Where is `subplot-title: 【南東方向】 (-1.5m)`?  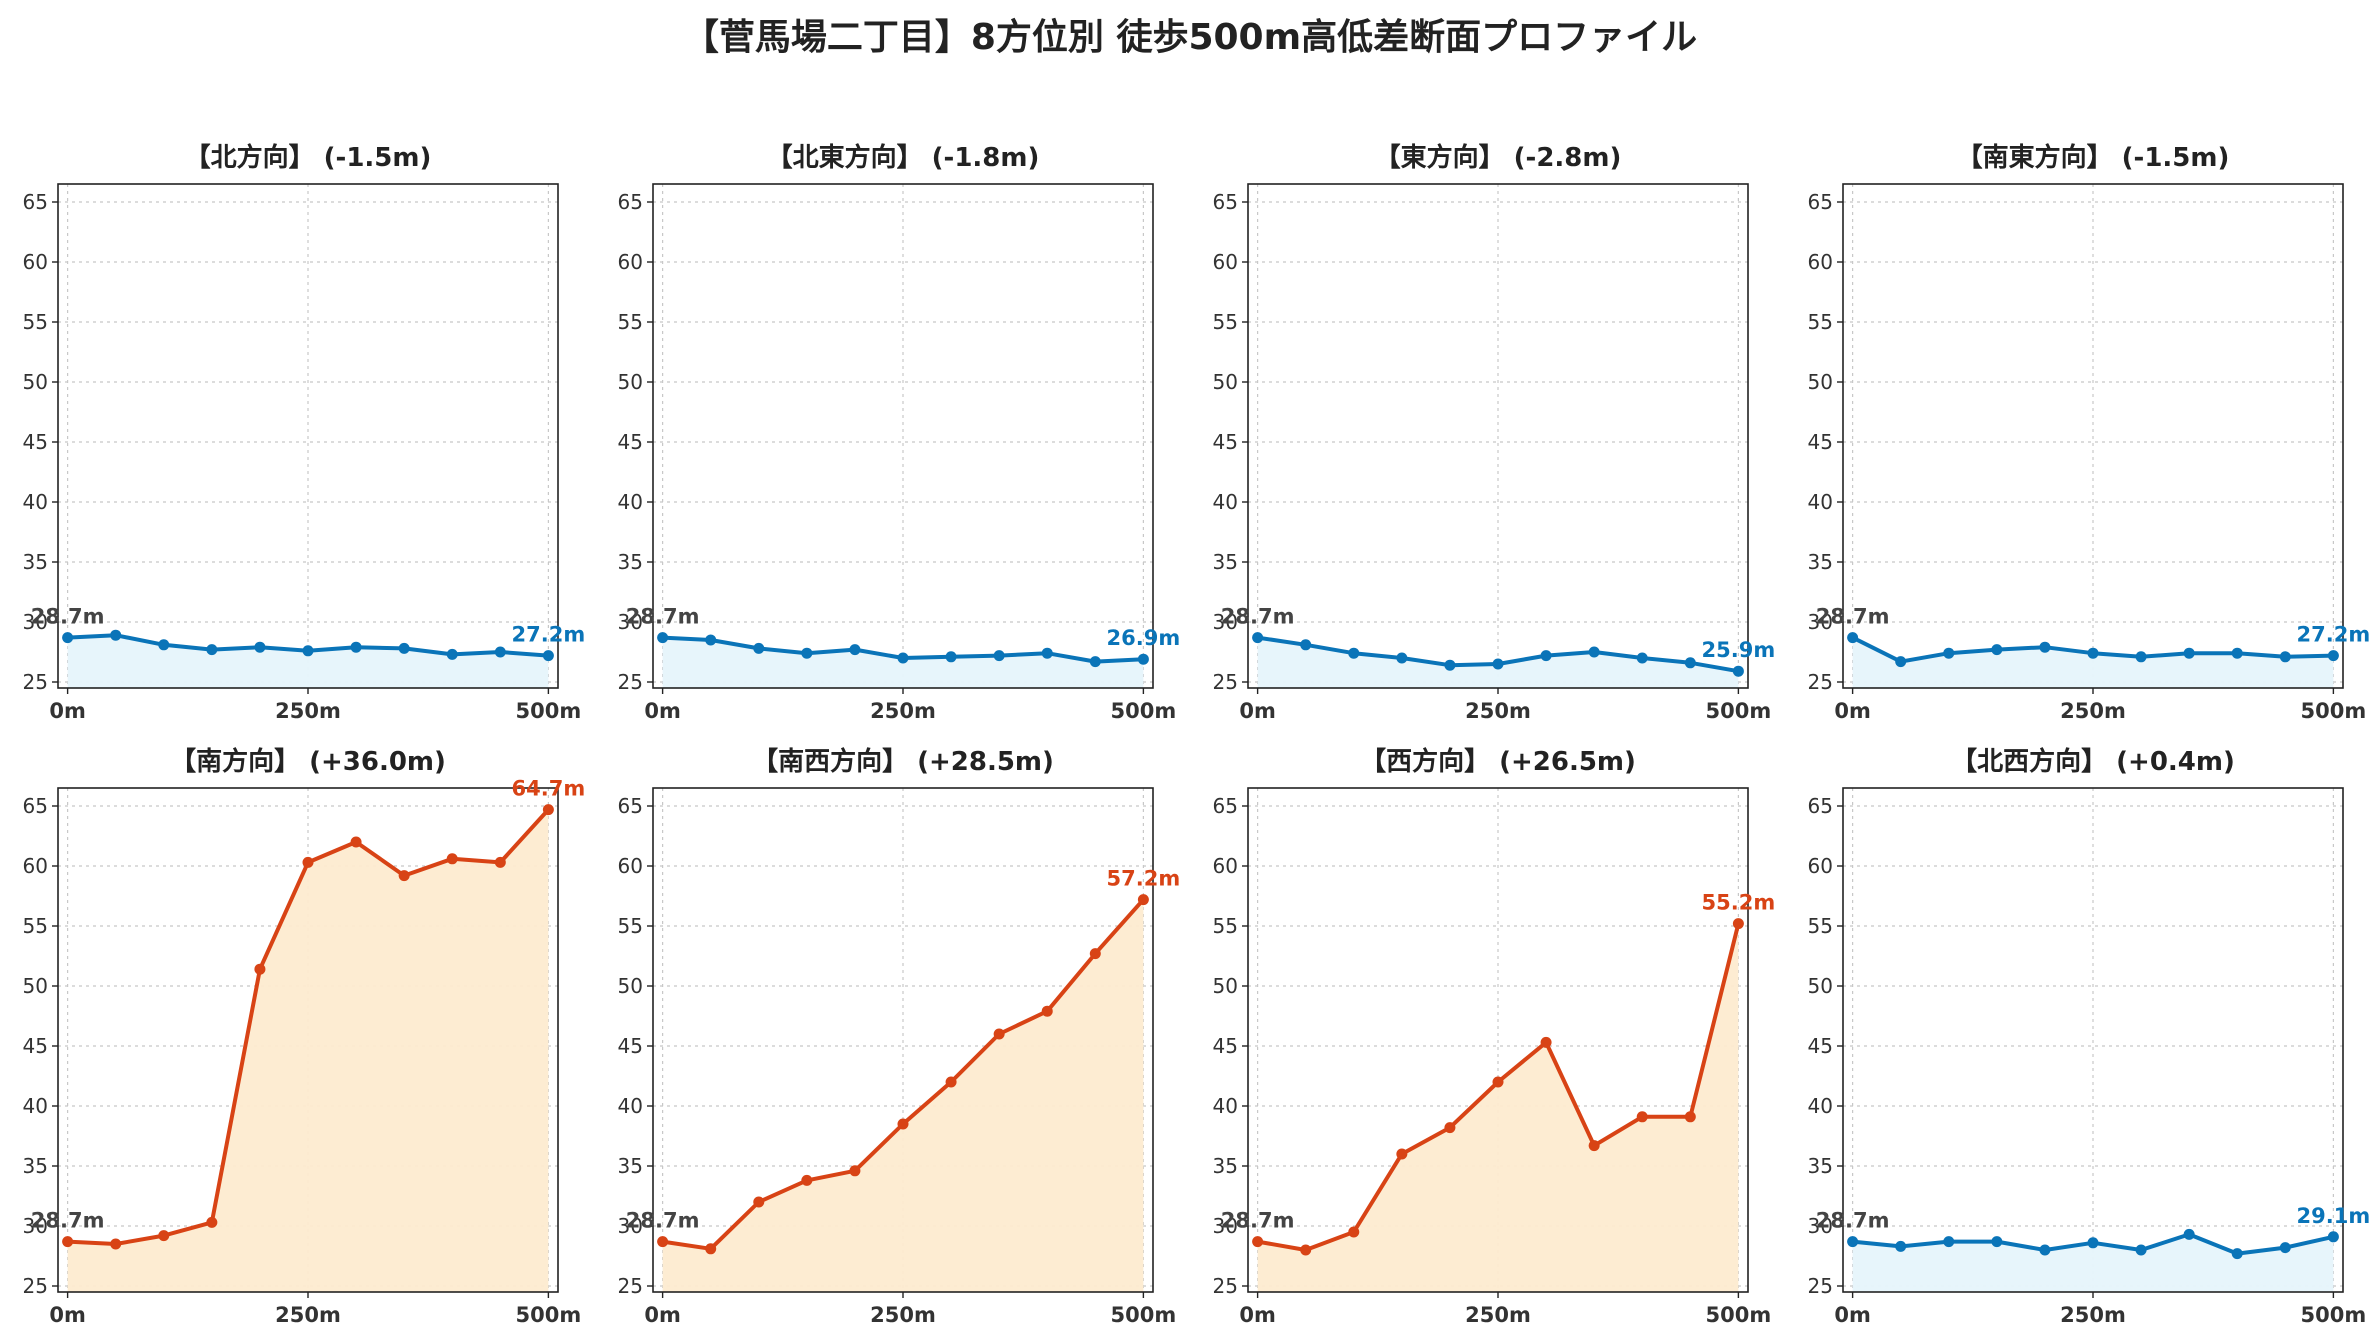
subplot-title: 【南東方向】 (-1.5m) is located at coordinates (2093, 157).